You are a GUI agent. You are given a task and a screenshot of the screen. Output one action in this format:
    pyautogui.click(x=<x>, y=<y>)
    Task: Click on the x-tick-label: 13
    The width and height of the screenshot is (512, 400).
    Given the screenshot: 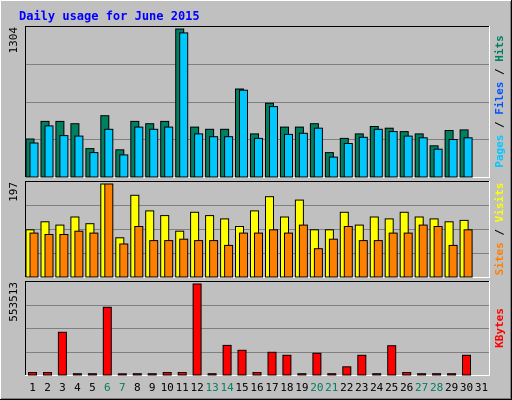 What is the action you would take?
    pyautogui.click(x=211, y=387)
    